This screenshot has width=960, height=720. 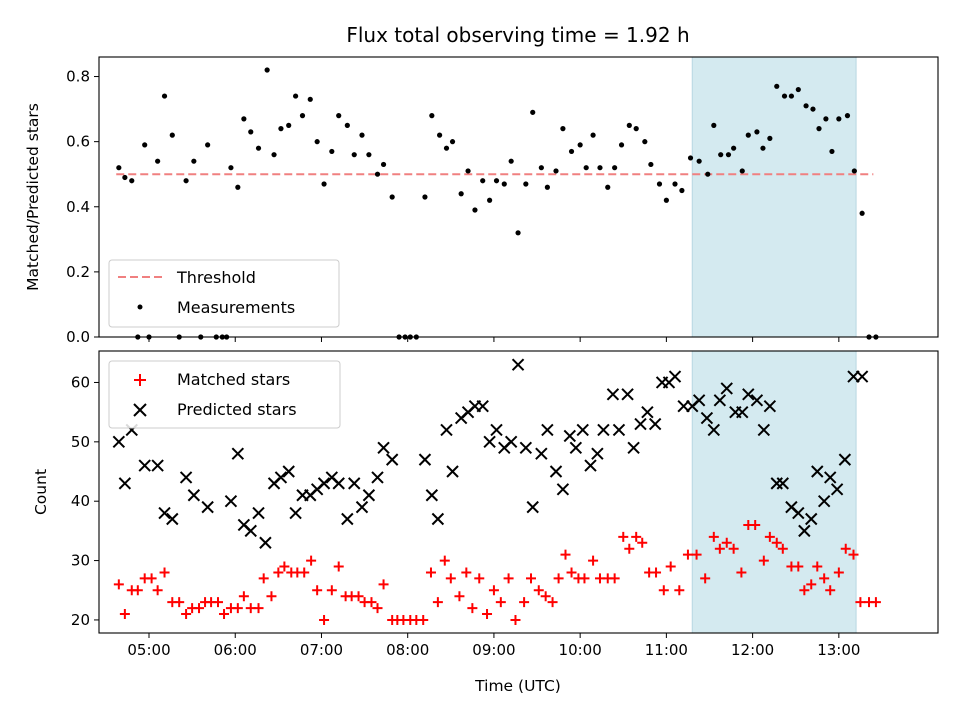 What do you see at coordinates (224, 293) in the screenshot?
I see `top-legend: Threshold Measurements` at bounding box center [224, 293].